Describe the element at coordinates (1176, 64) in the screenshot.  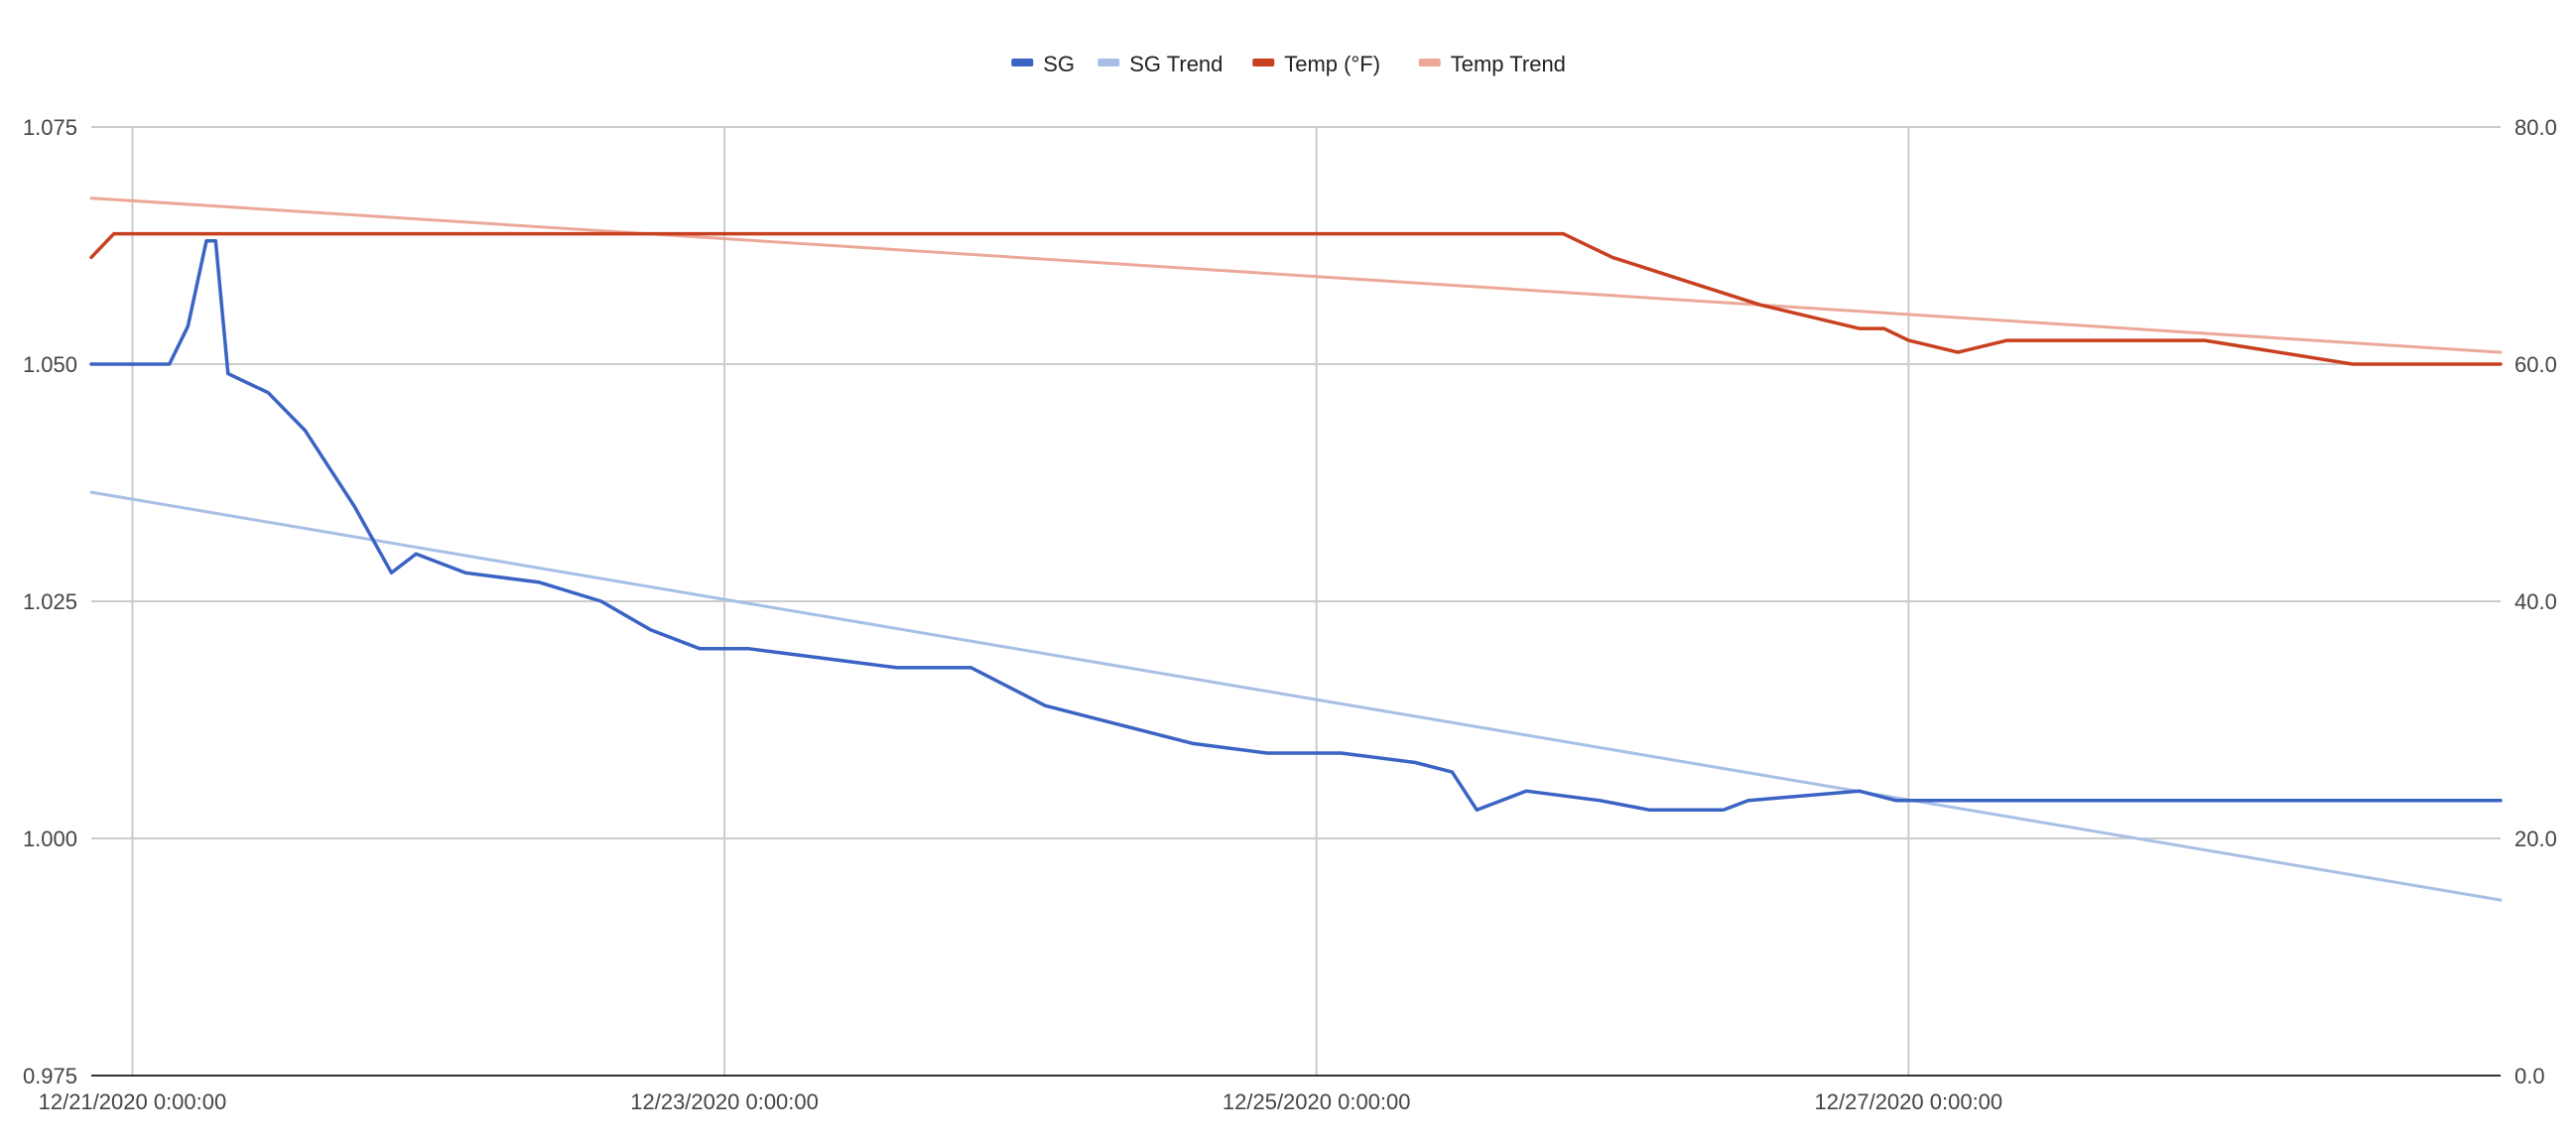
I see `legend-label: SG Trend` at that location.